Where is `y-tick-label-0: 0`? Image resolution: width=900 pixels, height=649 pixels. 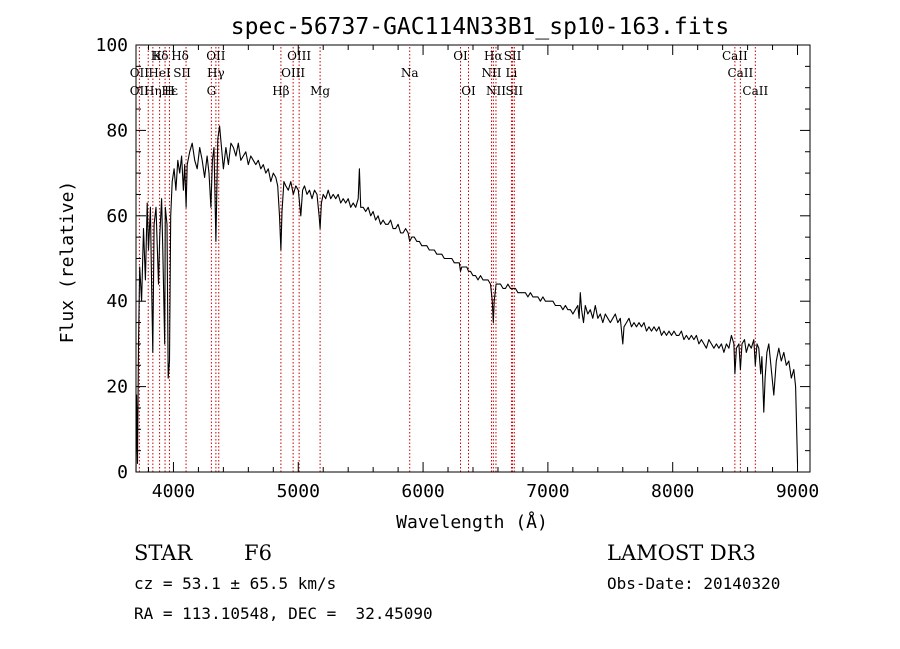
y-tick-label-0: 0 is located at coordinates (122, 472).